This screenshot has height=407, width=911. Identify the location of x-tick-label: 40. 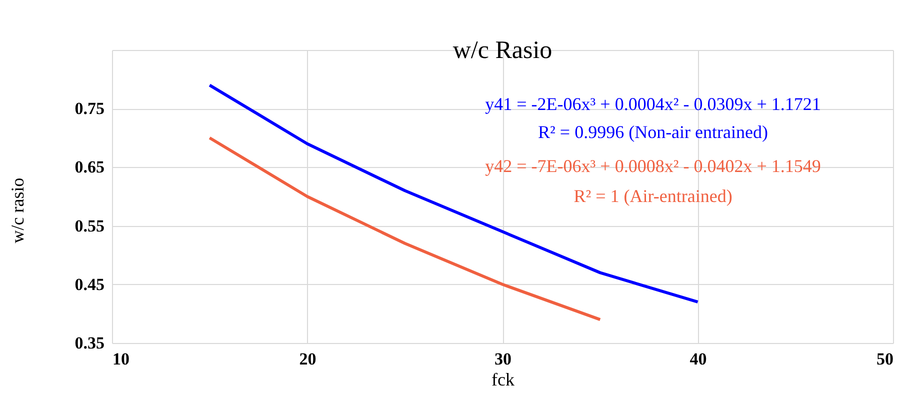
(698, 359).